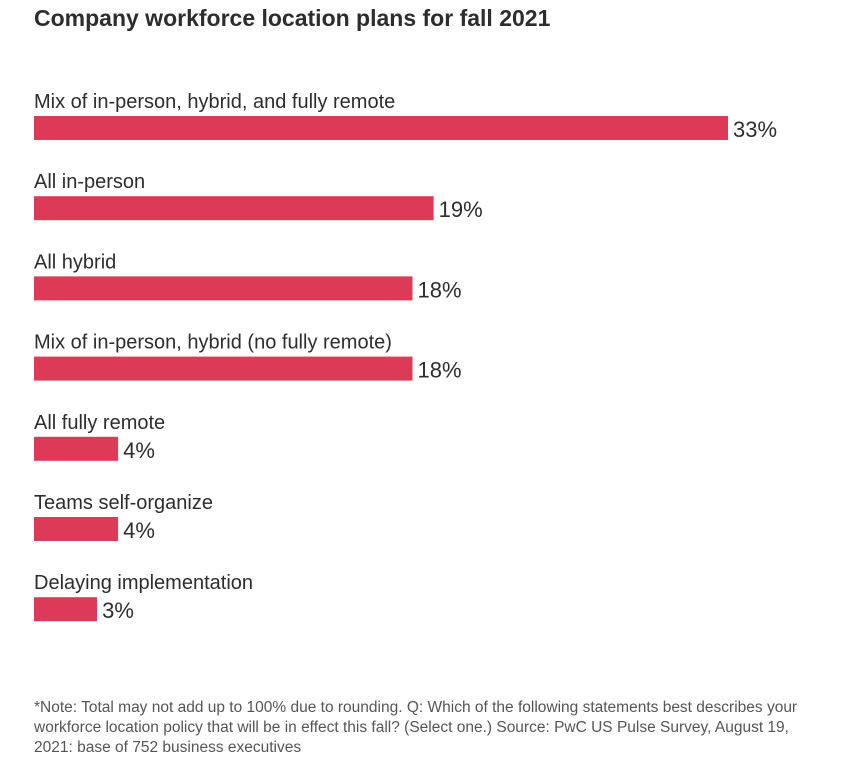 The height and width of the screenshot is (772, 855). What do you see at coordinates (118, 610) in the screenshot?
I see `value-label: 3%` at bounding box center [118, 610].